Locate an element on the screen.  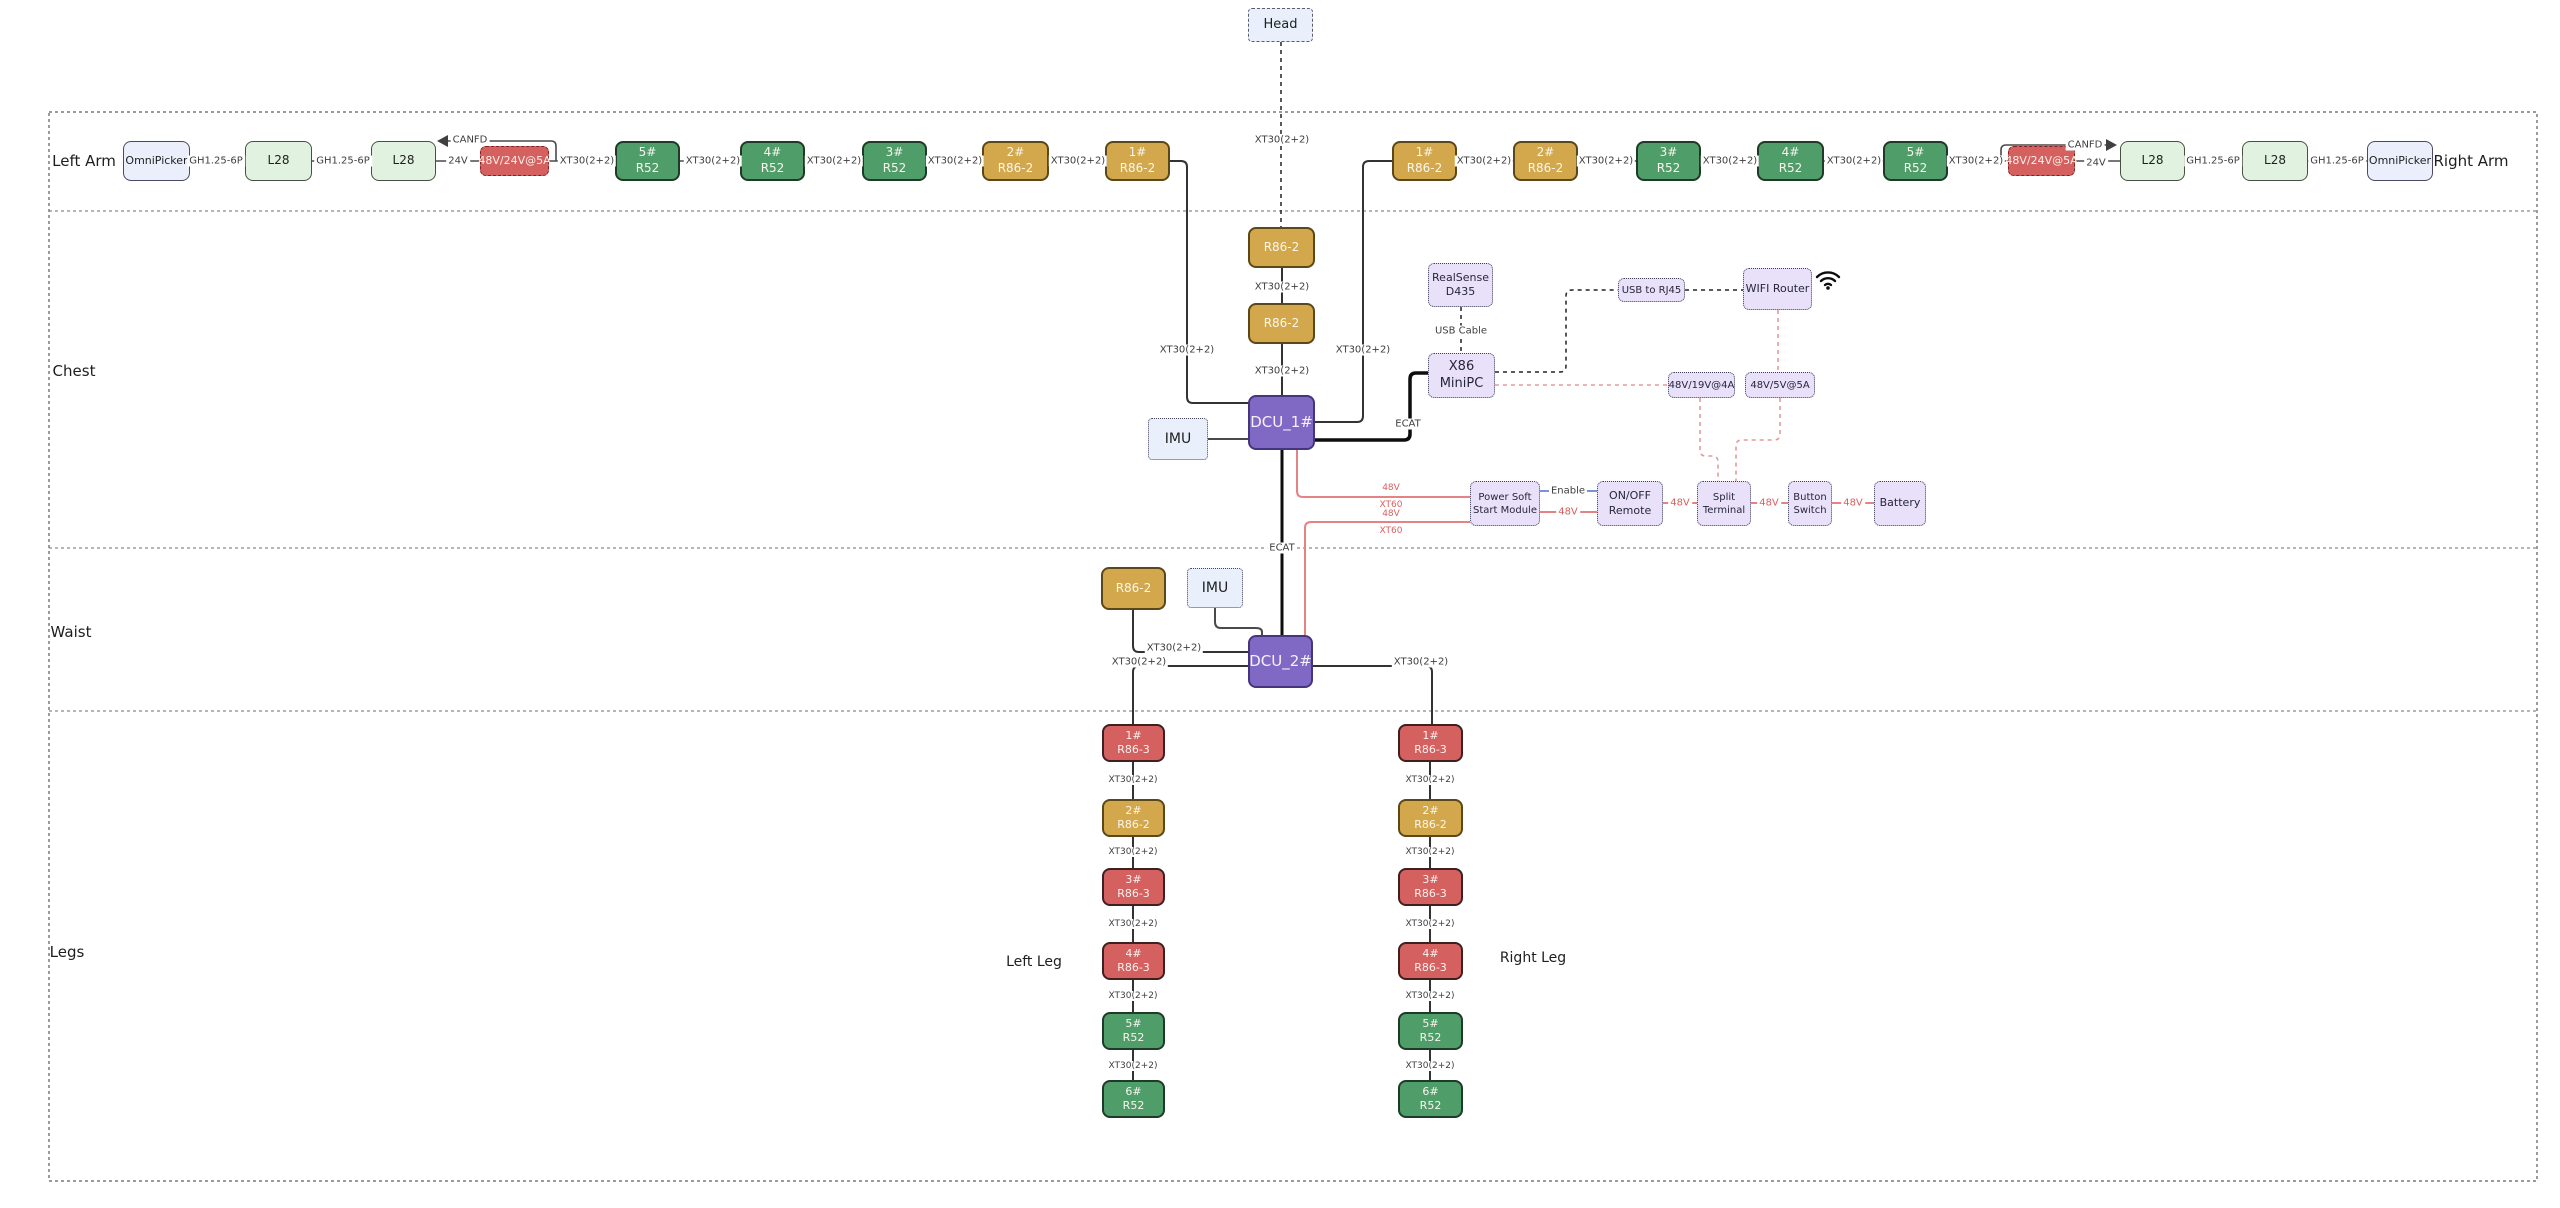
node-button-switch: Button Switch is located at coordinates (1810, 503).